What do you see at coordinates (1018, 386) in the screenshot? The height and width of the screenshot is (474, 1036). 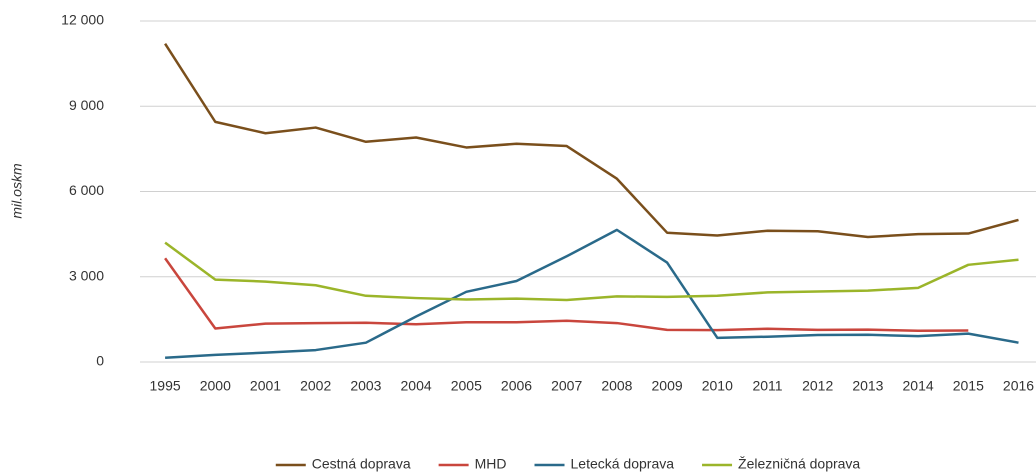 I see `x-tick-label: 2016` at bounding box center [1018, 386].